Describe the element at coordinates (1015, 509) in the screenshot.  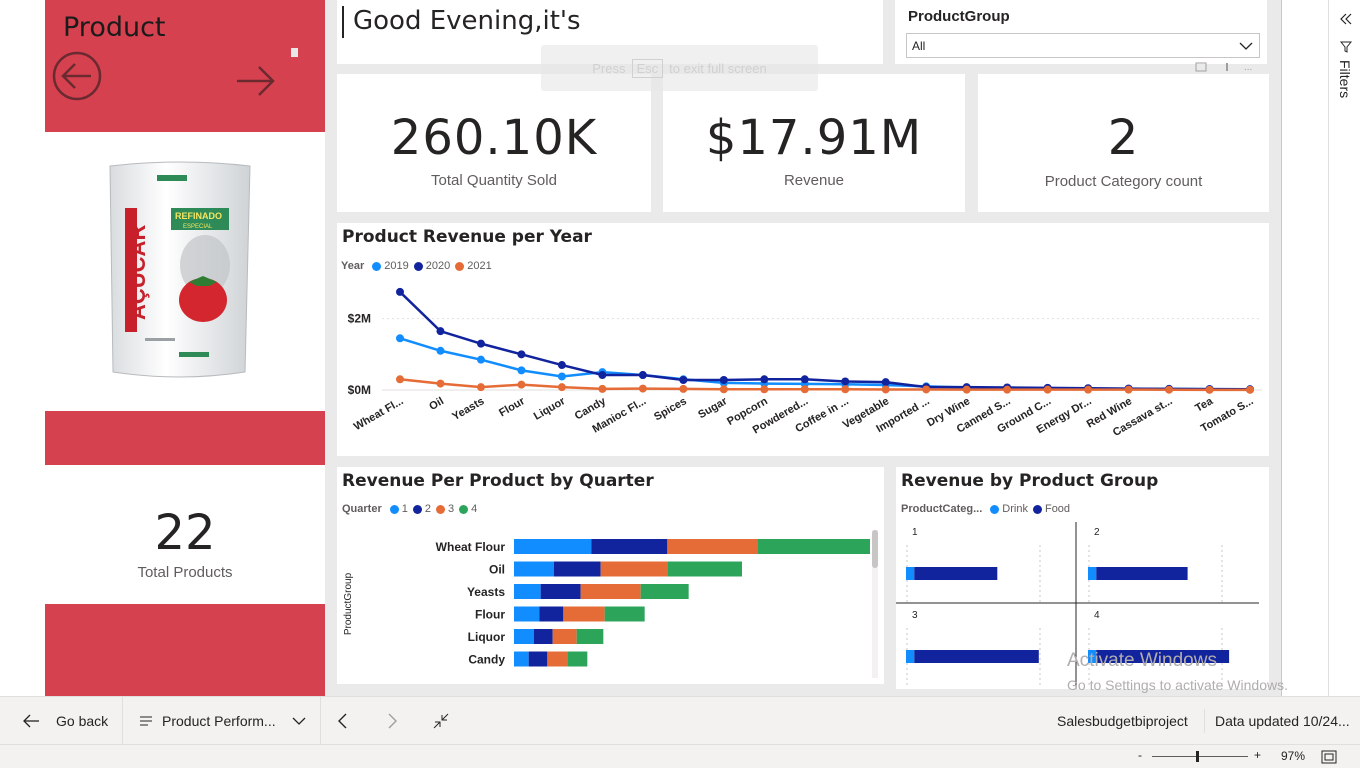
I see `legend-label: Drink` at that location.